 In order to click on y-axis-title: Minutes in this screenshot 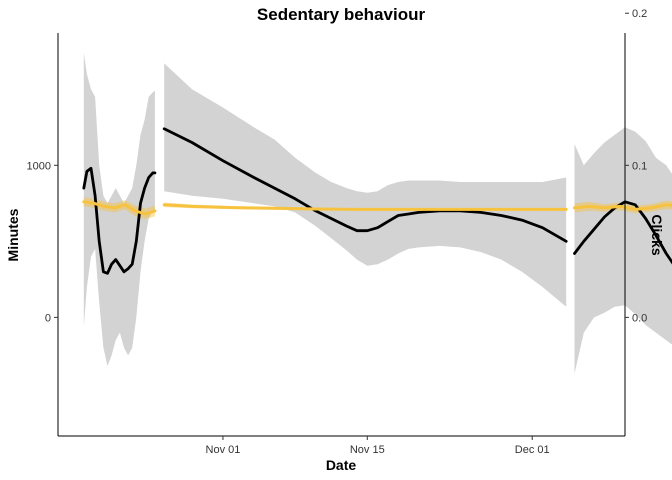, I will do `click(13, 234)`.